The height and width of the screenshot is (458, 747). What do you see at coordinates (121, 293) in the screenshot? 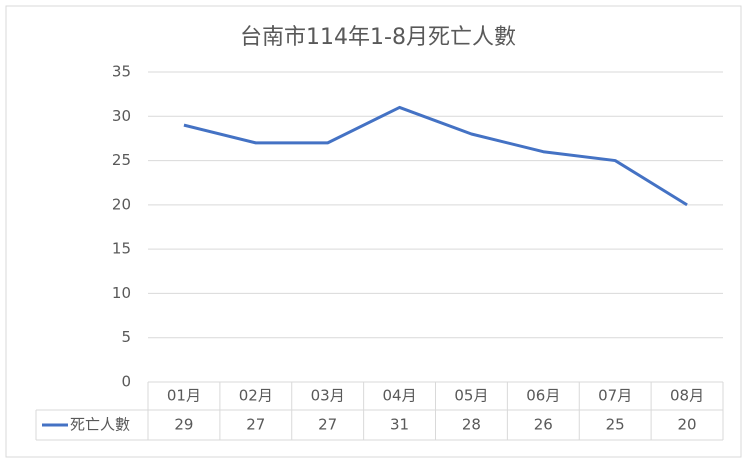
I see `y-tick-label: 10` at bounding box center [121, 293].